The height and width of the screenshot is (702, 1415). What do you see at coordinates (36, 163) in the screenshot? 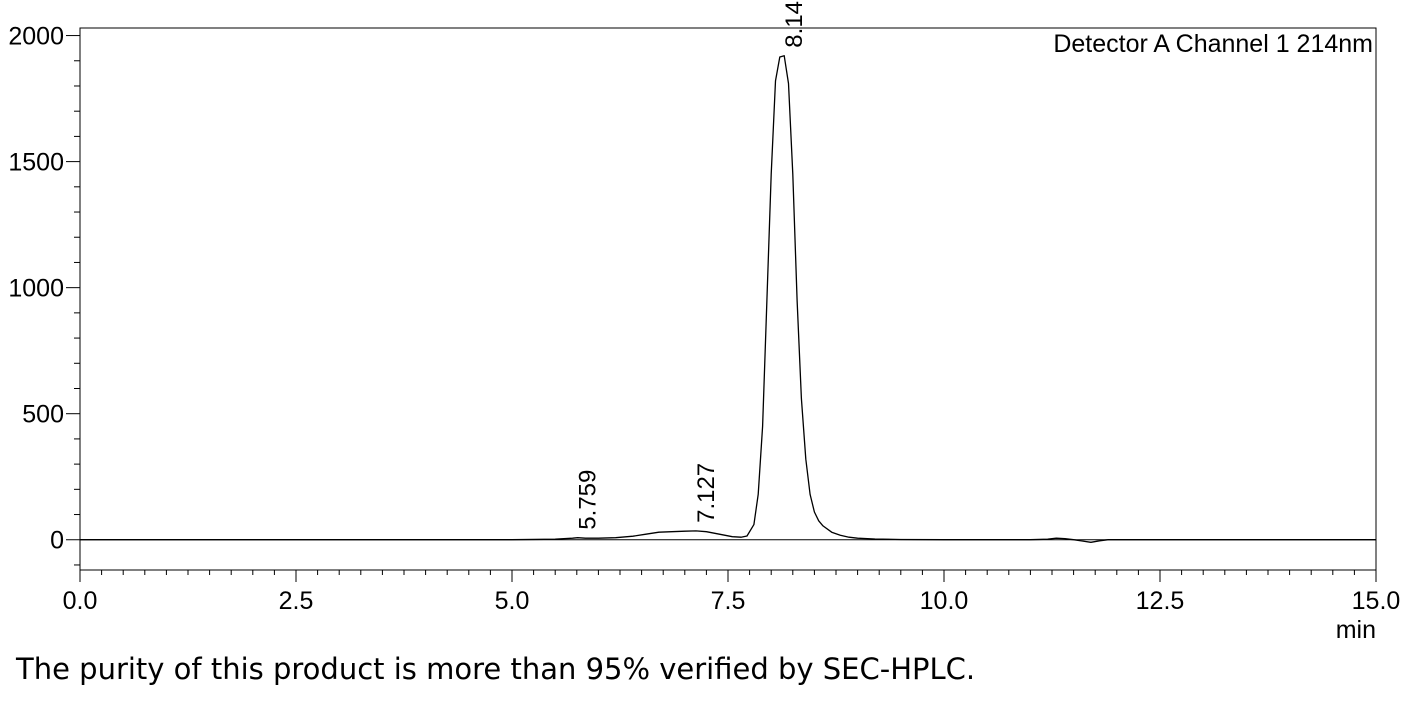
I see `y-tick-label: 1500` at bounding box center [36, 163].